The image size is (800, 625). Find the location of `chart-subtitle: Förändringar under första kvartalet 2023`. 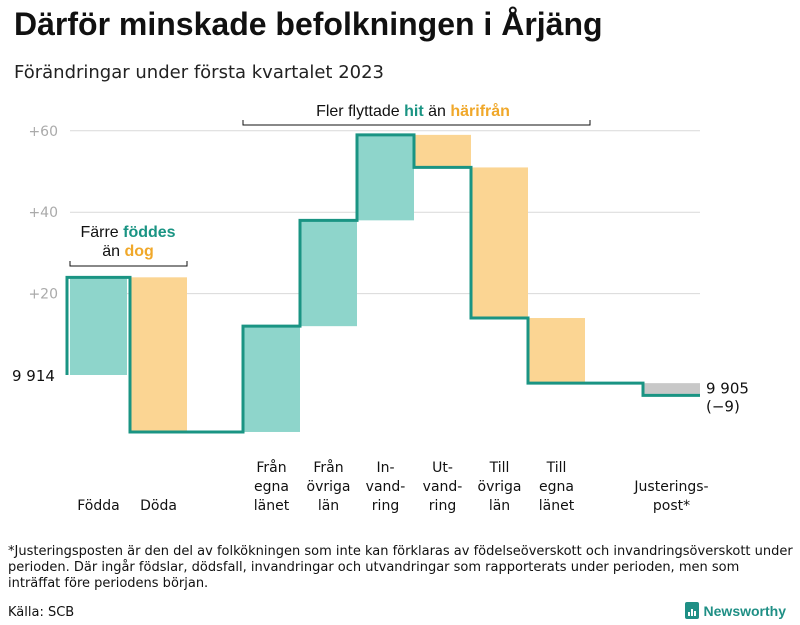

chart-subtitle: Förändringar under första kvartalet 2023 is located at coordinates (199, 72).